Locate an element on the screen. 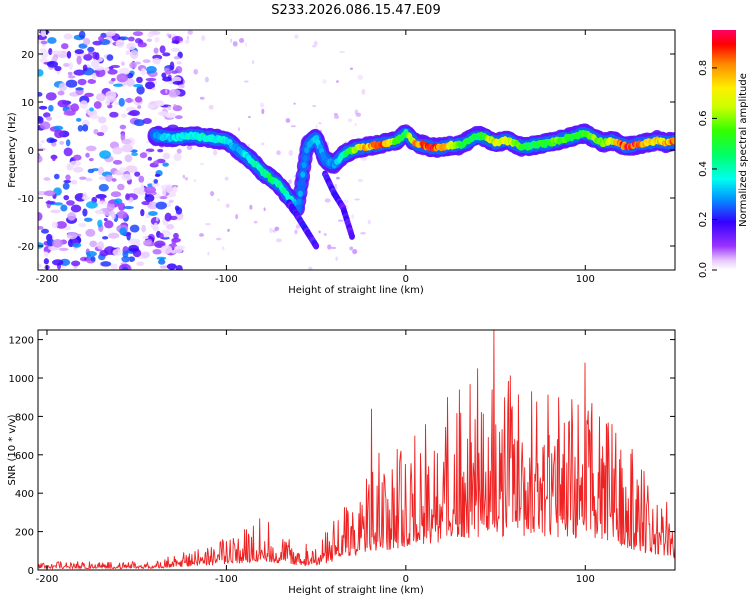 This screenshot has width=750, height=600. chart-title: S233.2026.086.15.47.E09 is located at coordinates (355, 10).